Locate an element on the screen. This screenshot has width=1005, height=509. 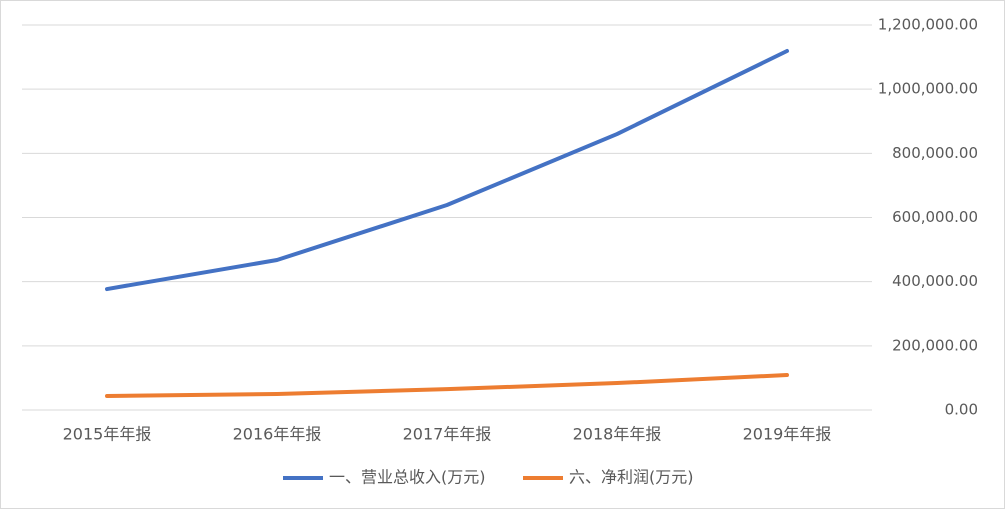
x-tick-label: 2018年年报 is located at coordinates (617, 434).